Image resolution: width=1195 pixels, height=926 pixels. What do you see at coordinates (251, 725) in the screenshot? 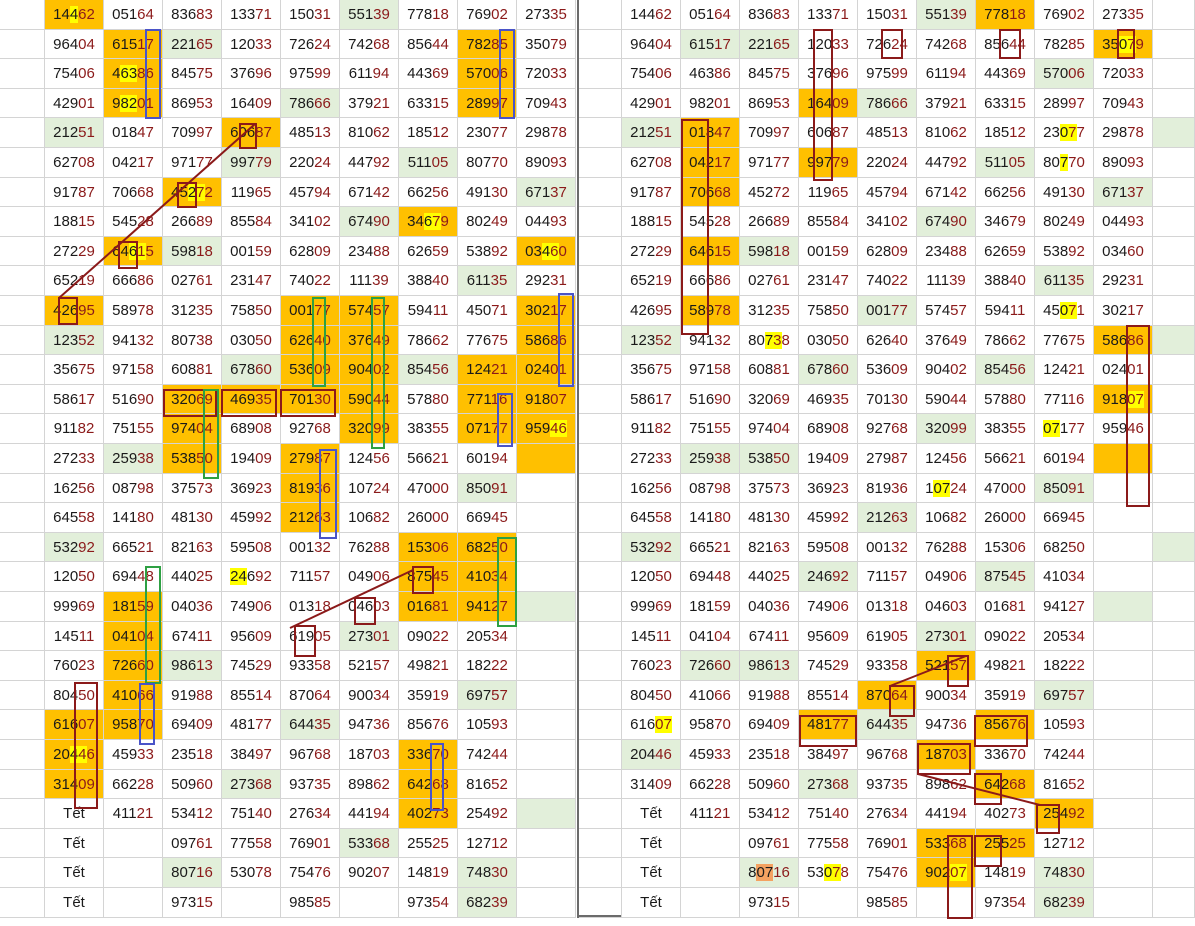
I see `number-cell: 48177` at bounding box center [251, 725].